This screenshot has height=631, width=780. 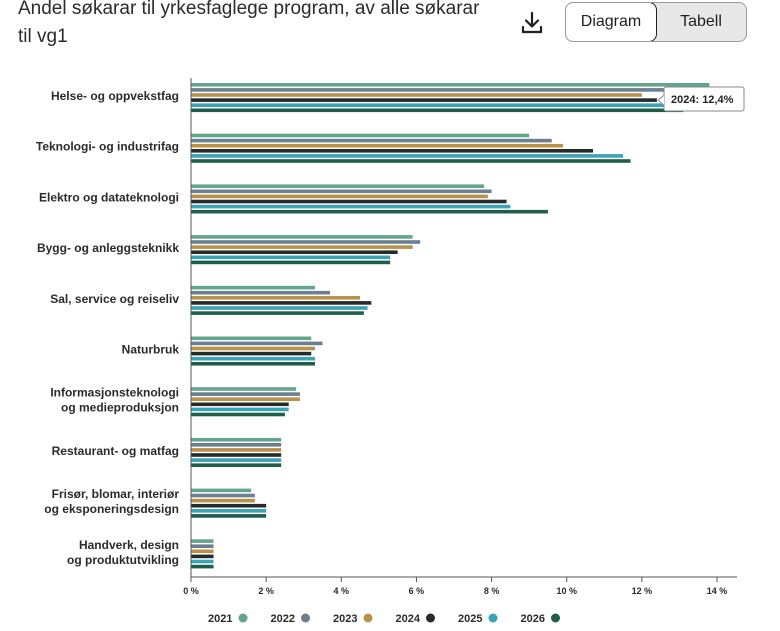 What do you see at coordinates (111, 509) in the screenshot?
I see `category-label: og eksponeringsdesign` at bounding box center [111, 509].